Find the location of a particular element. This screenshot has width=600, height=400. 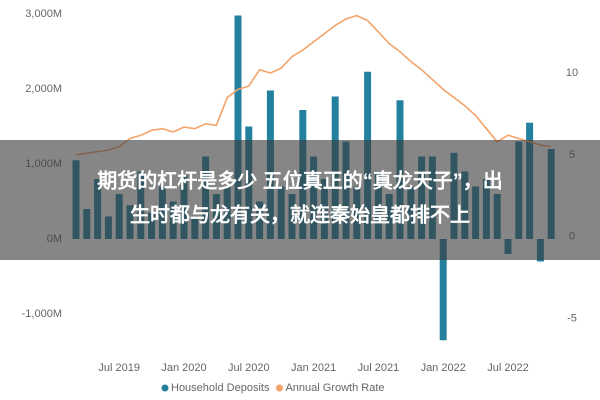

y-tick-label: 2,000M is located at coordinates (43, 89).